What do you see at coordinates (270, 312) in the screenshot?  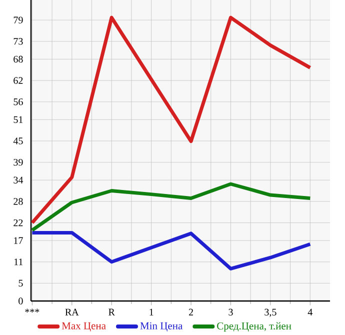 I see `x-tick-label: 3,5` at bounding box center [270, 312].